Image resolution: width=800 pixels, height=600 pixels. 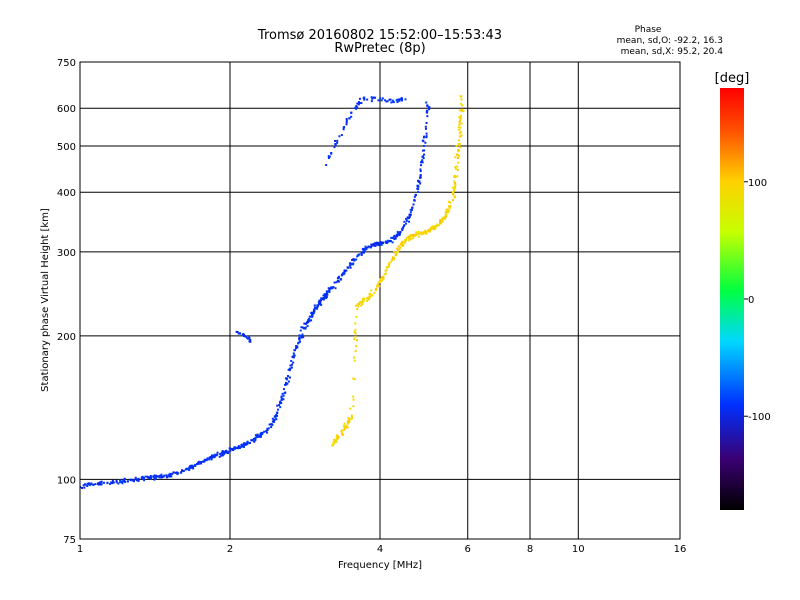 I want to click on x-tick-label: 6, so click(x=468, y=549).